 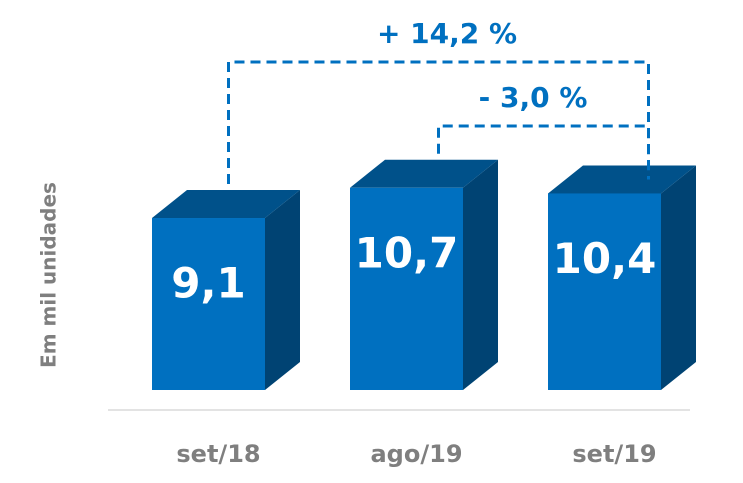 What do you see at coordinates (218, 454) in the screenshot?
I see `x-tick-label: set/18` at bounding box center [218, 454].